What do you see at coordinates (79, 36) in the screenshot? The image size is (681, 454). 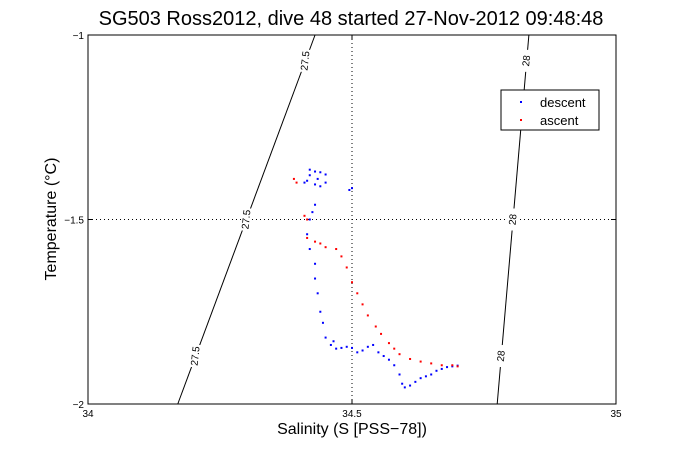 I see `y-tick-label: −1` at bounding box center [79, 36].